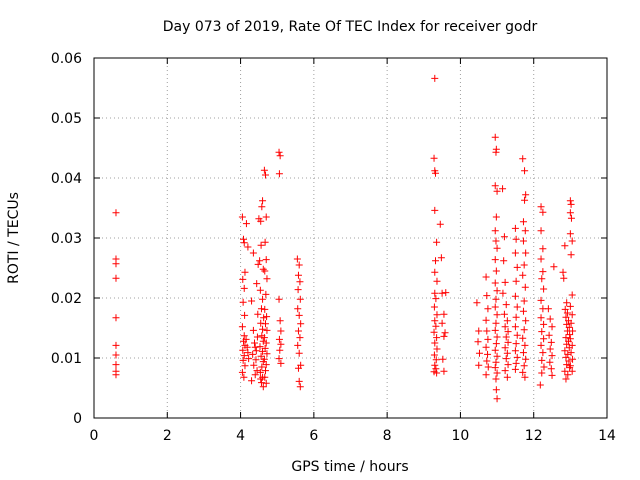 This screenshot has width=640, height=480. Describe the element at coordinates (387, 436) in the screenshot. I see `x-tick-label: 8` at that location.